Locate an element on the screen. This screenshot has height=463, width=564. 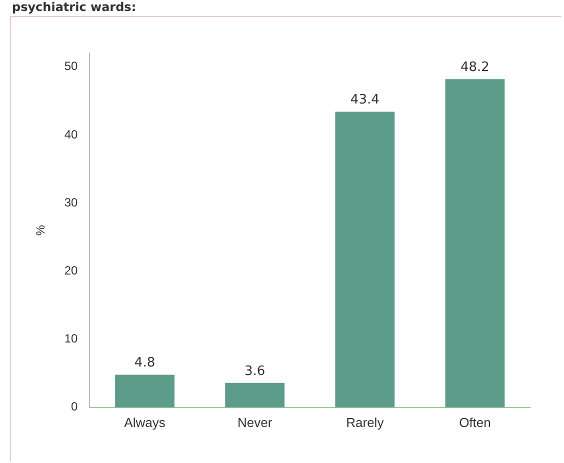
x-tick-label: Rarely is located at coordinates (365, 422).